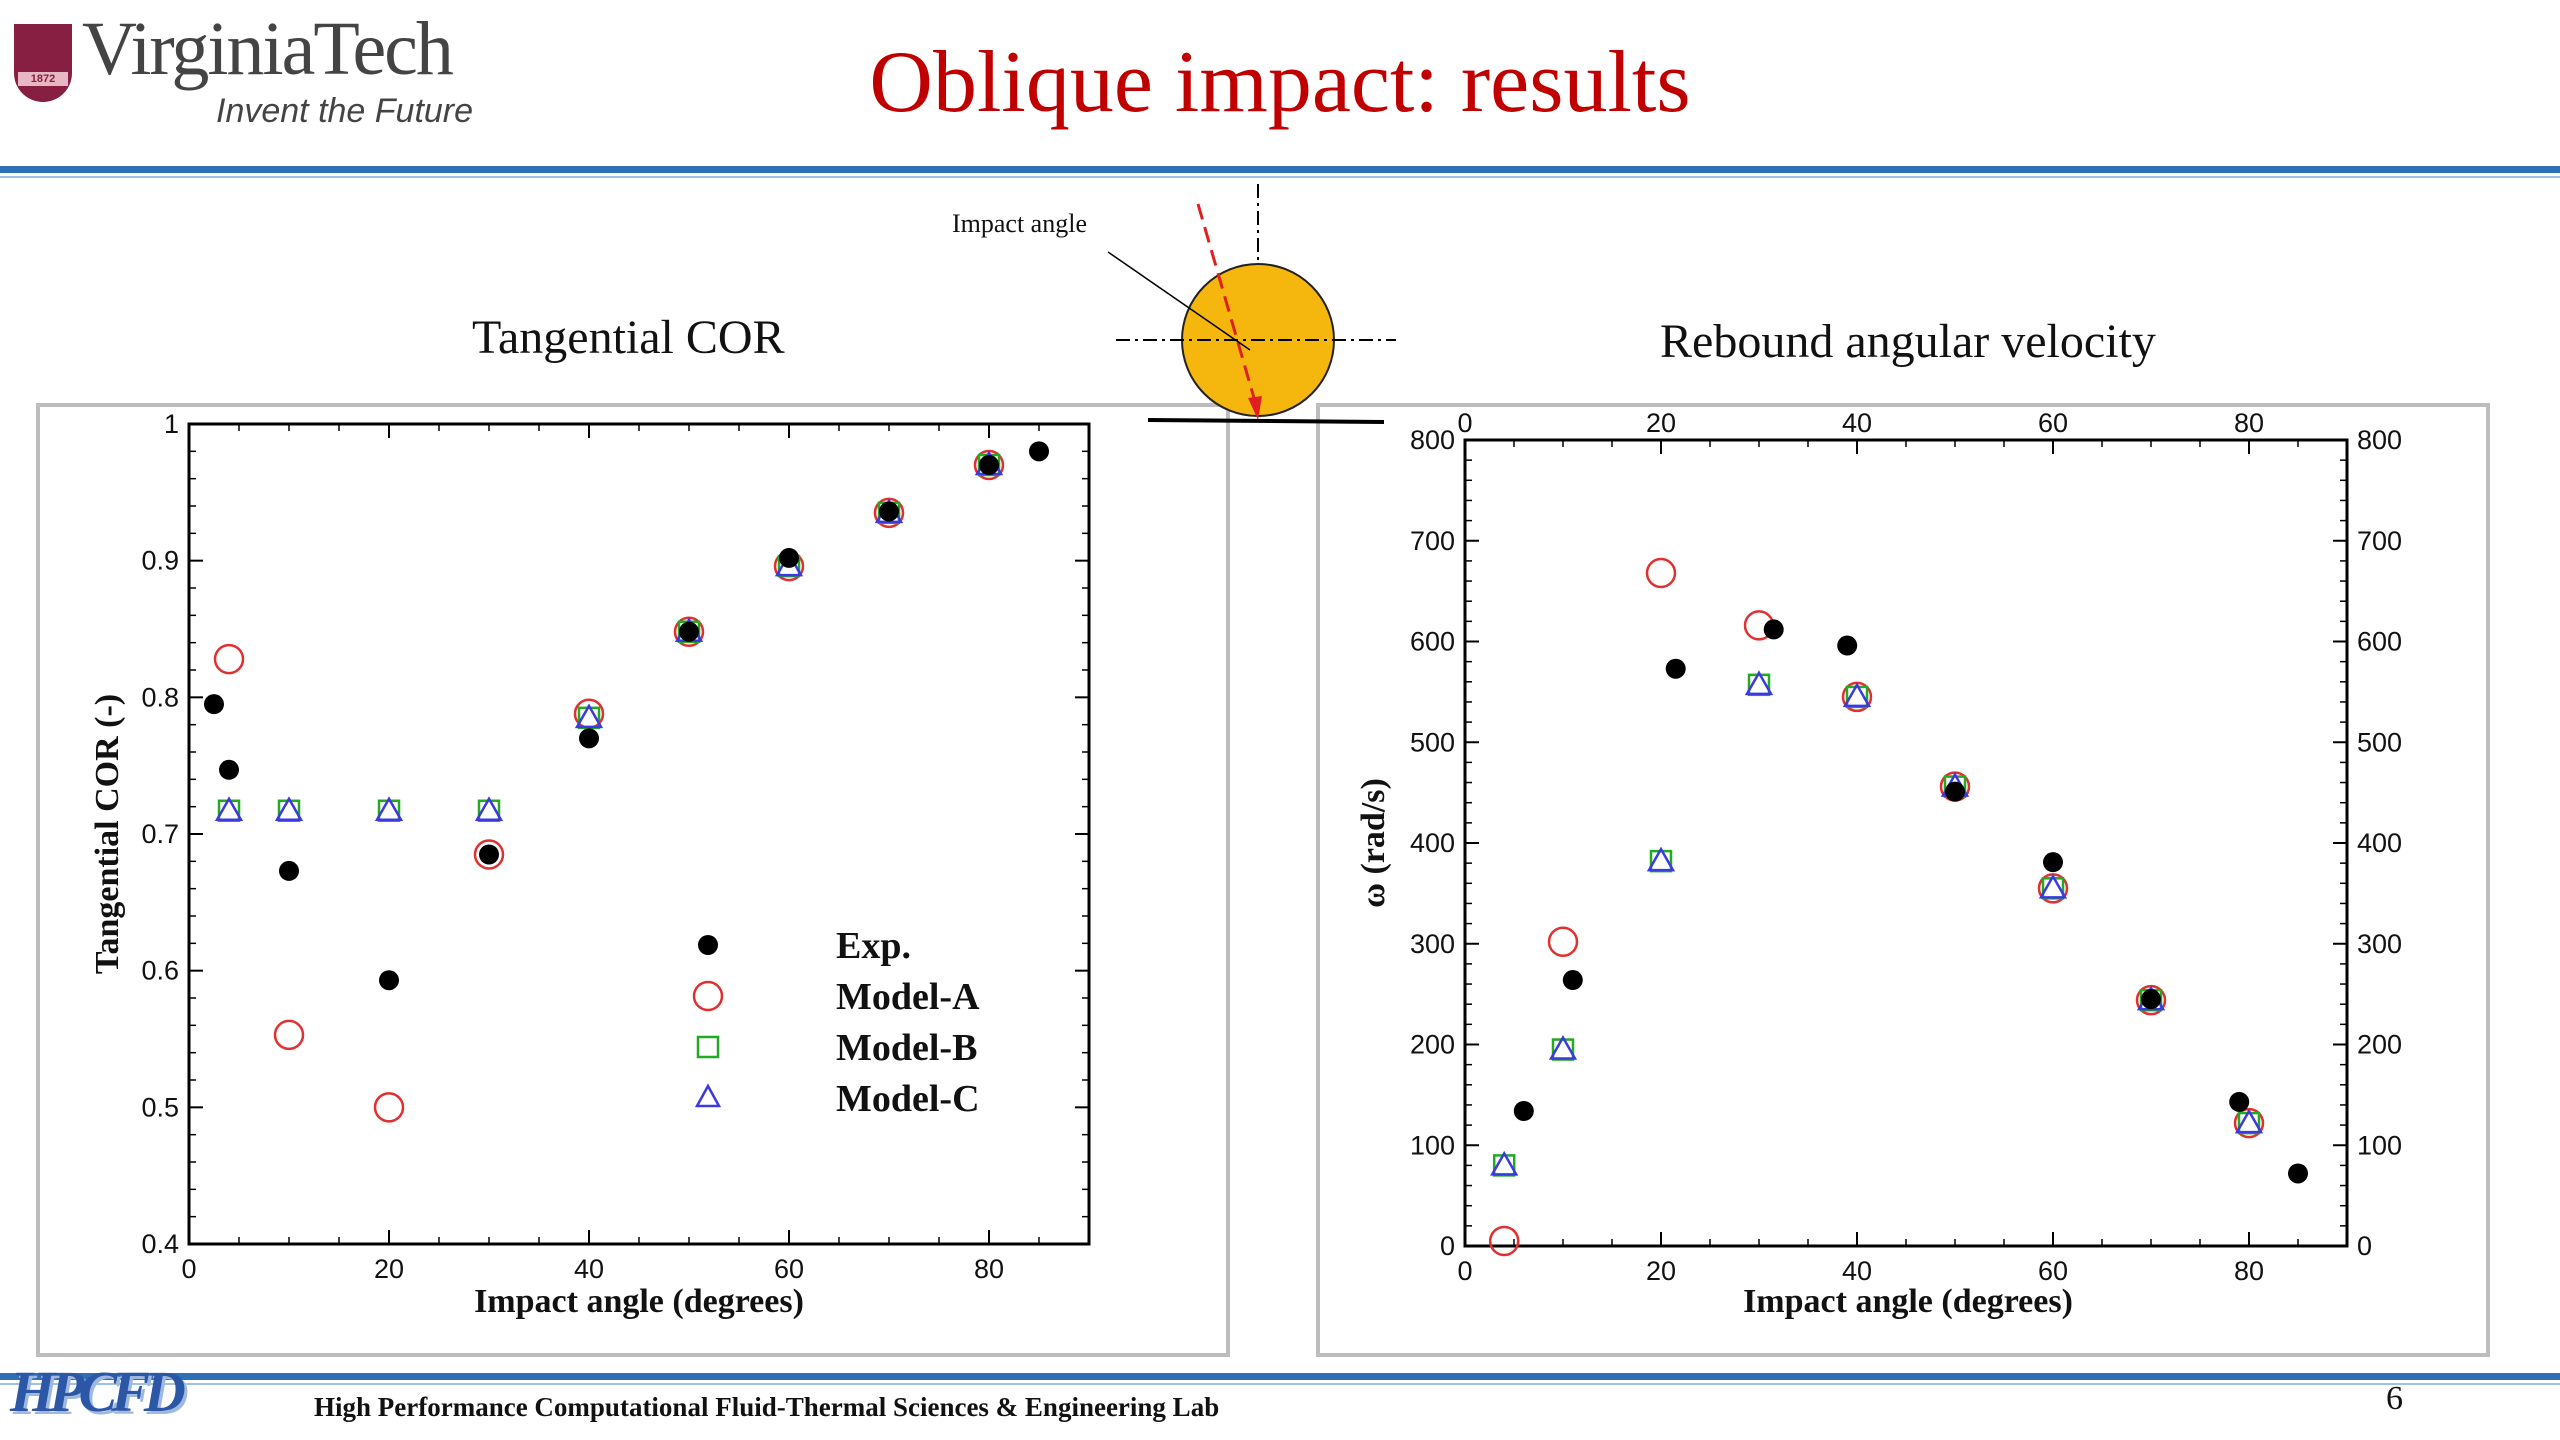 Image resolution: width=2560 pixels, height=1440 pixels. I want to click on y-tick-label: 0.8, so click(160, 697).